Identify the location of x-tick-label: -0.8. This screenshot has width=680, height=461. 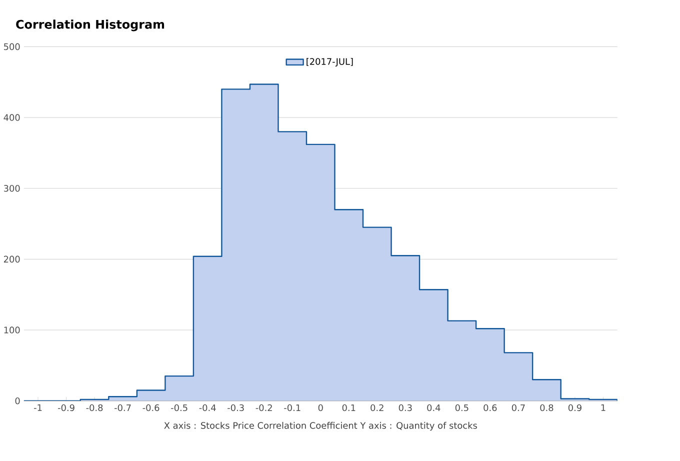
(94, 408).